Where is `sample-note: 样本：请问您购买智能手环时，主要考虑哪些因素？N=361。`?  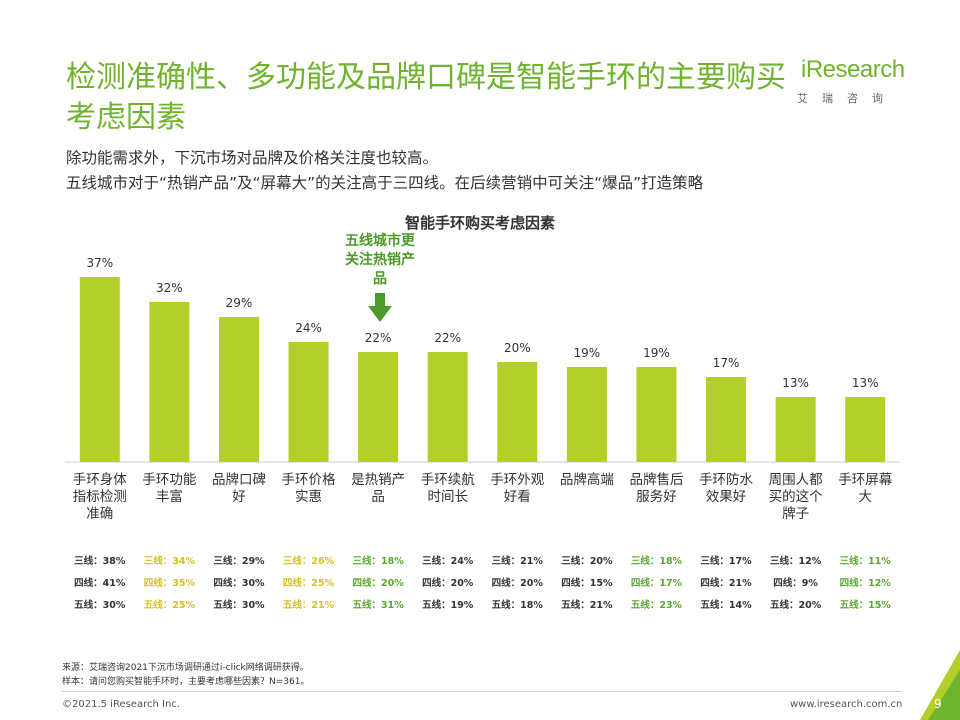
sample-note: 样本：请问您购买智能手环时，主要考虑哪些因素？N=361。 is located at coordinates (186, 682).